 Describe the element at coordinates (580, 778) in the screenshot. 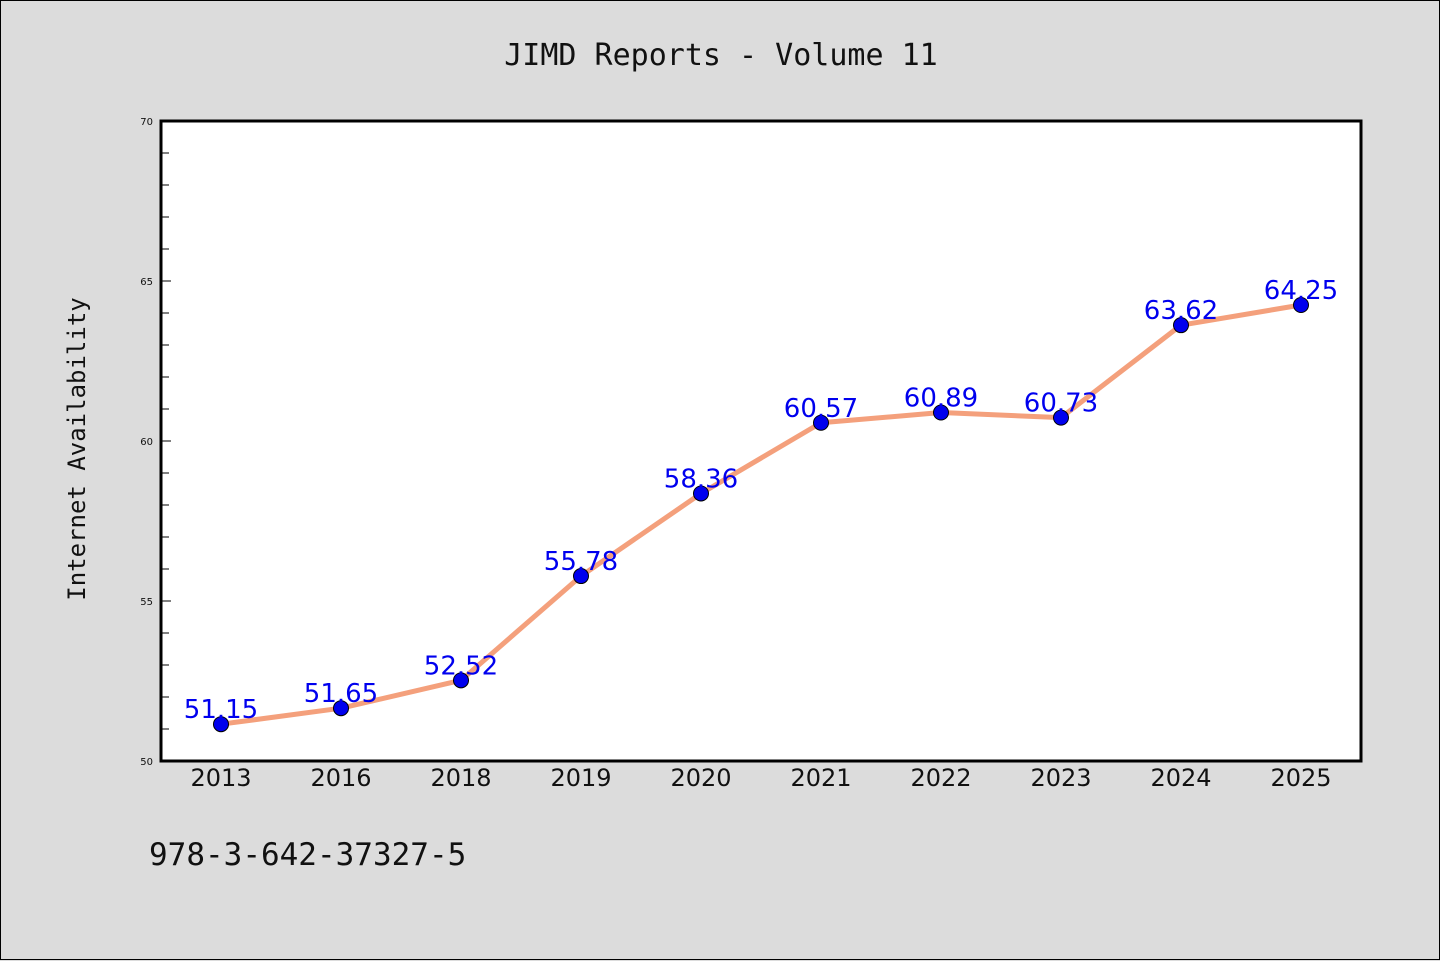

I see `x-tick-label: 2019` at that location.